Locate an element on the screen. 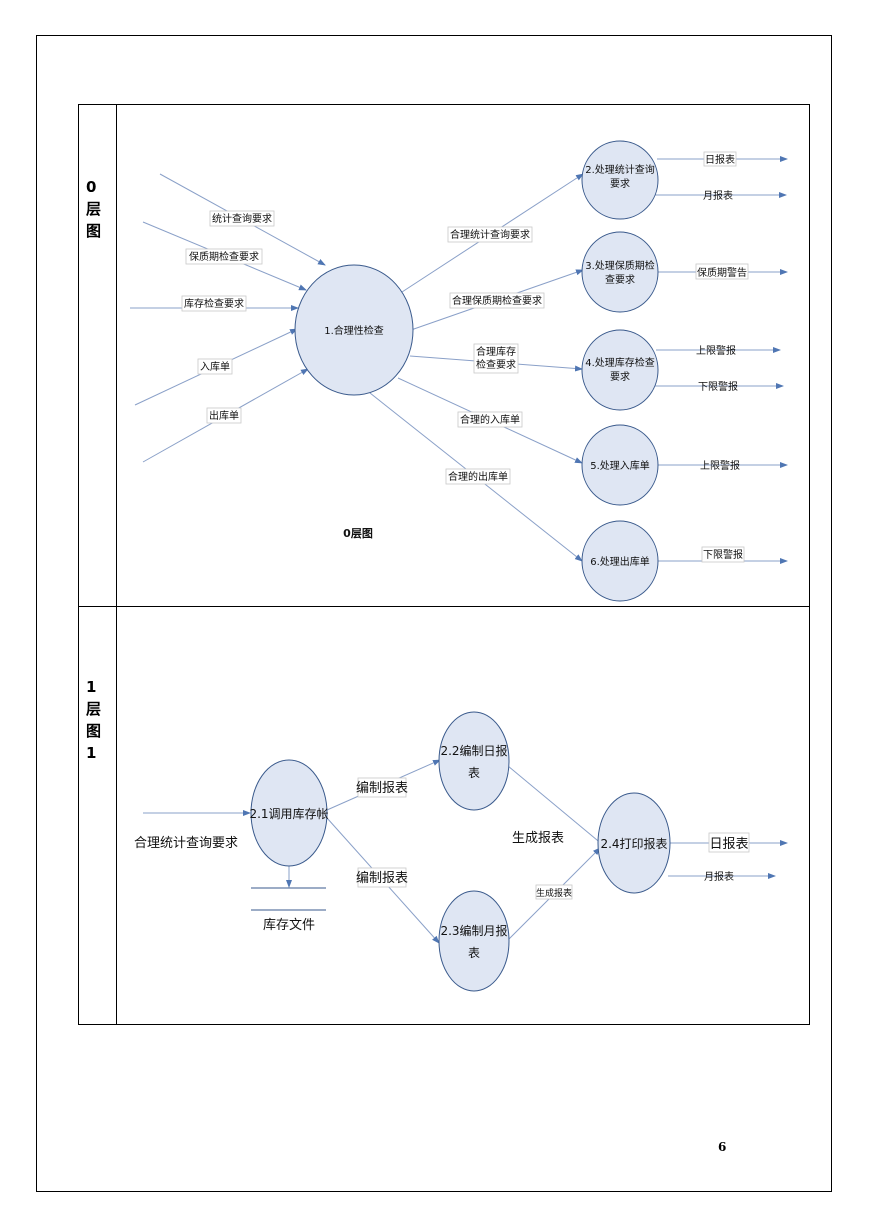  input-label: 统计查询要求 is located at coordinates (242, 218).